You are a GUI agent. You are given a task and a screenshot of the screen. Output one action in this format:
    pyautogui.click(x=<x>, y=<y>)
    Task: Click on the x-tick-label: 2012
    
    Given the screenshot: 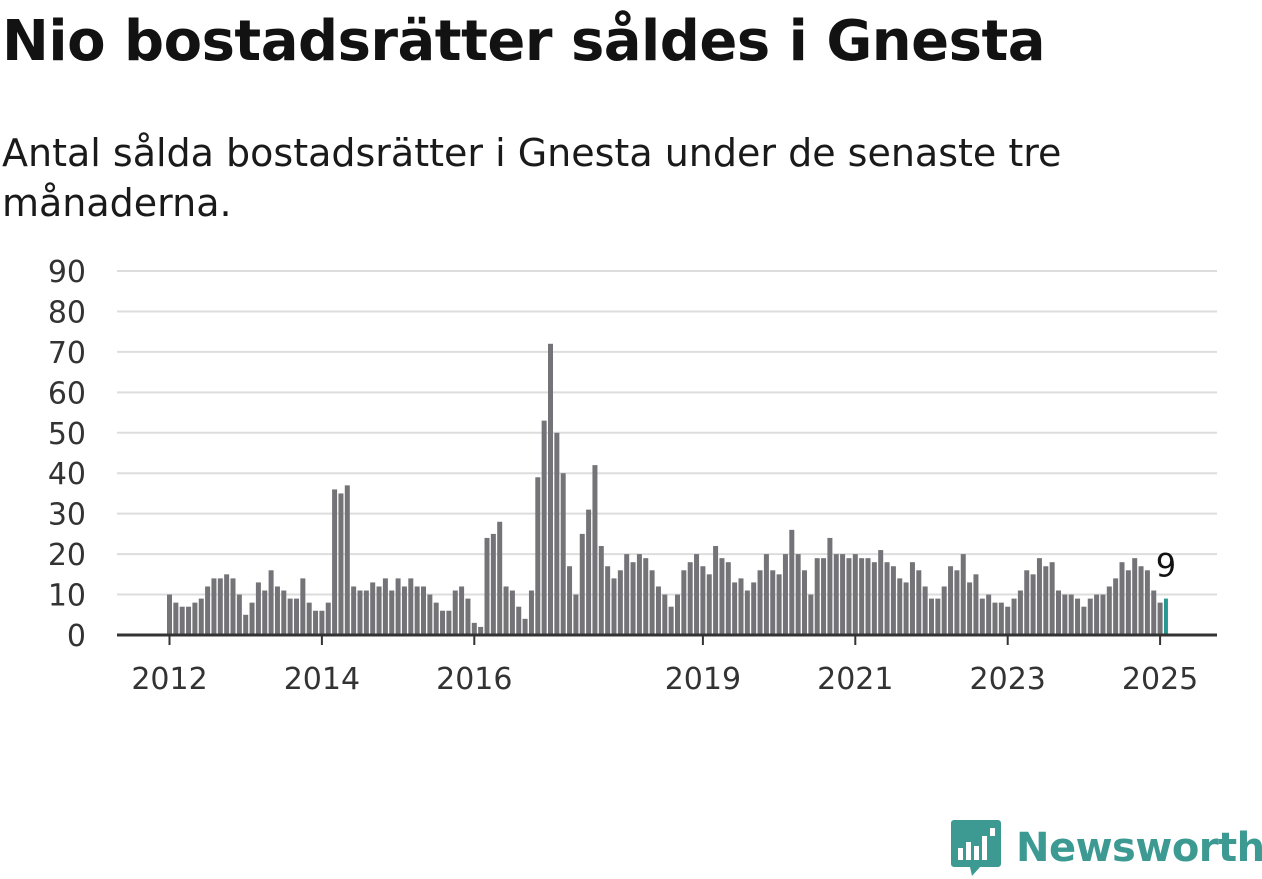 What is the action you would take?
    pyautogui.click(x=169, y=679)
    